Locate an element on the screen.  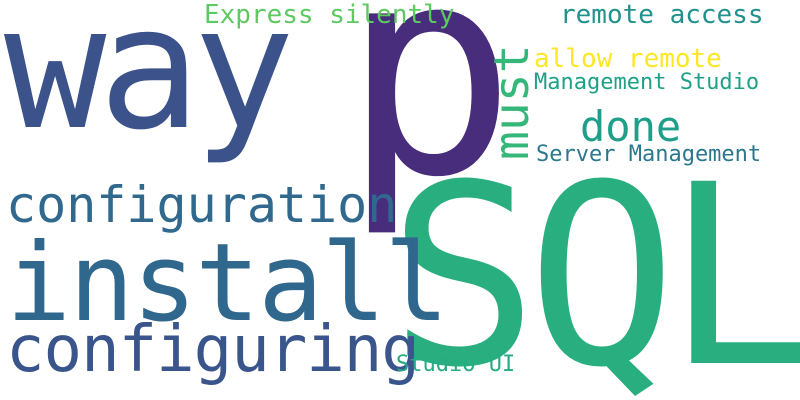
word-studio-ui: Studio UI is located at coordinates (456, 364).